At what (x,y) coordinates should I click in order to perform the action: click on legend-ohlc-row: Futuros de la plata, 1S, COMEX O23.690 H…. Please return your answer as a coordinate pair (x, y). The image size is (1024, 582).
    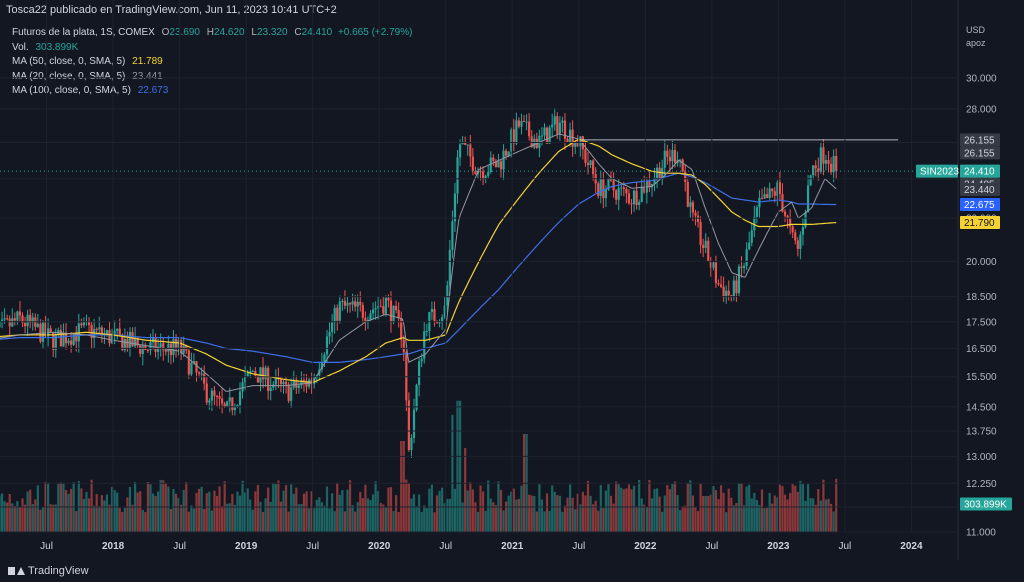
    Looking at the image, I should click on (212, 33).